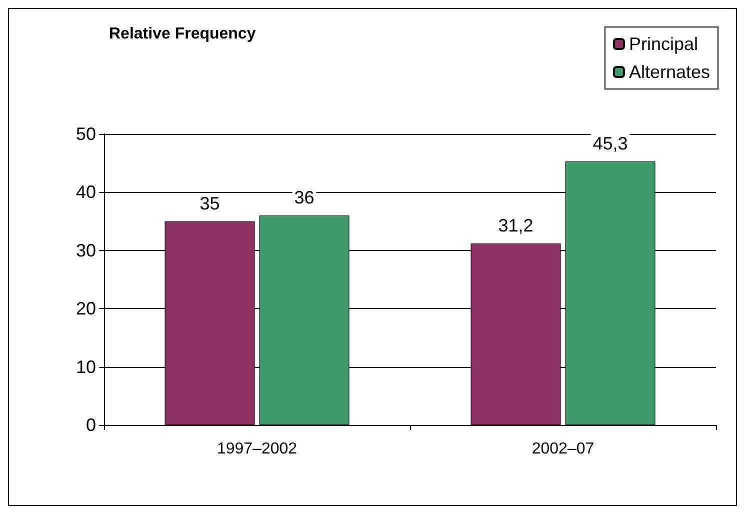  What do you see at coordinates (516, 225) in the screenshot?
I see `data-label: 31,2` at bounding box center [516, 225].